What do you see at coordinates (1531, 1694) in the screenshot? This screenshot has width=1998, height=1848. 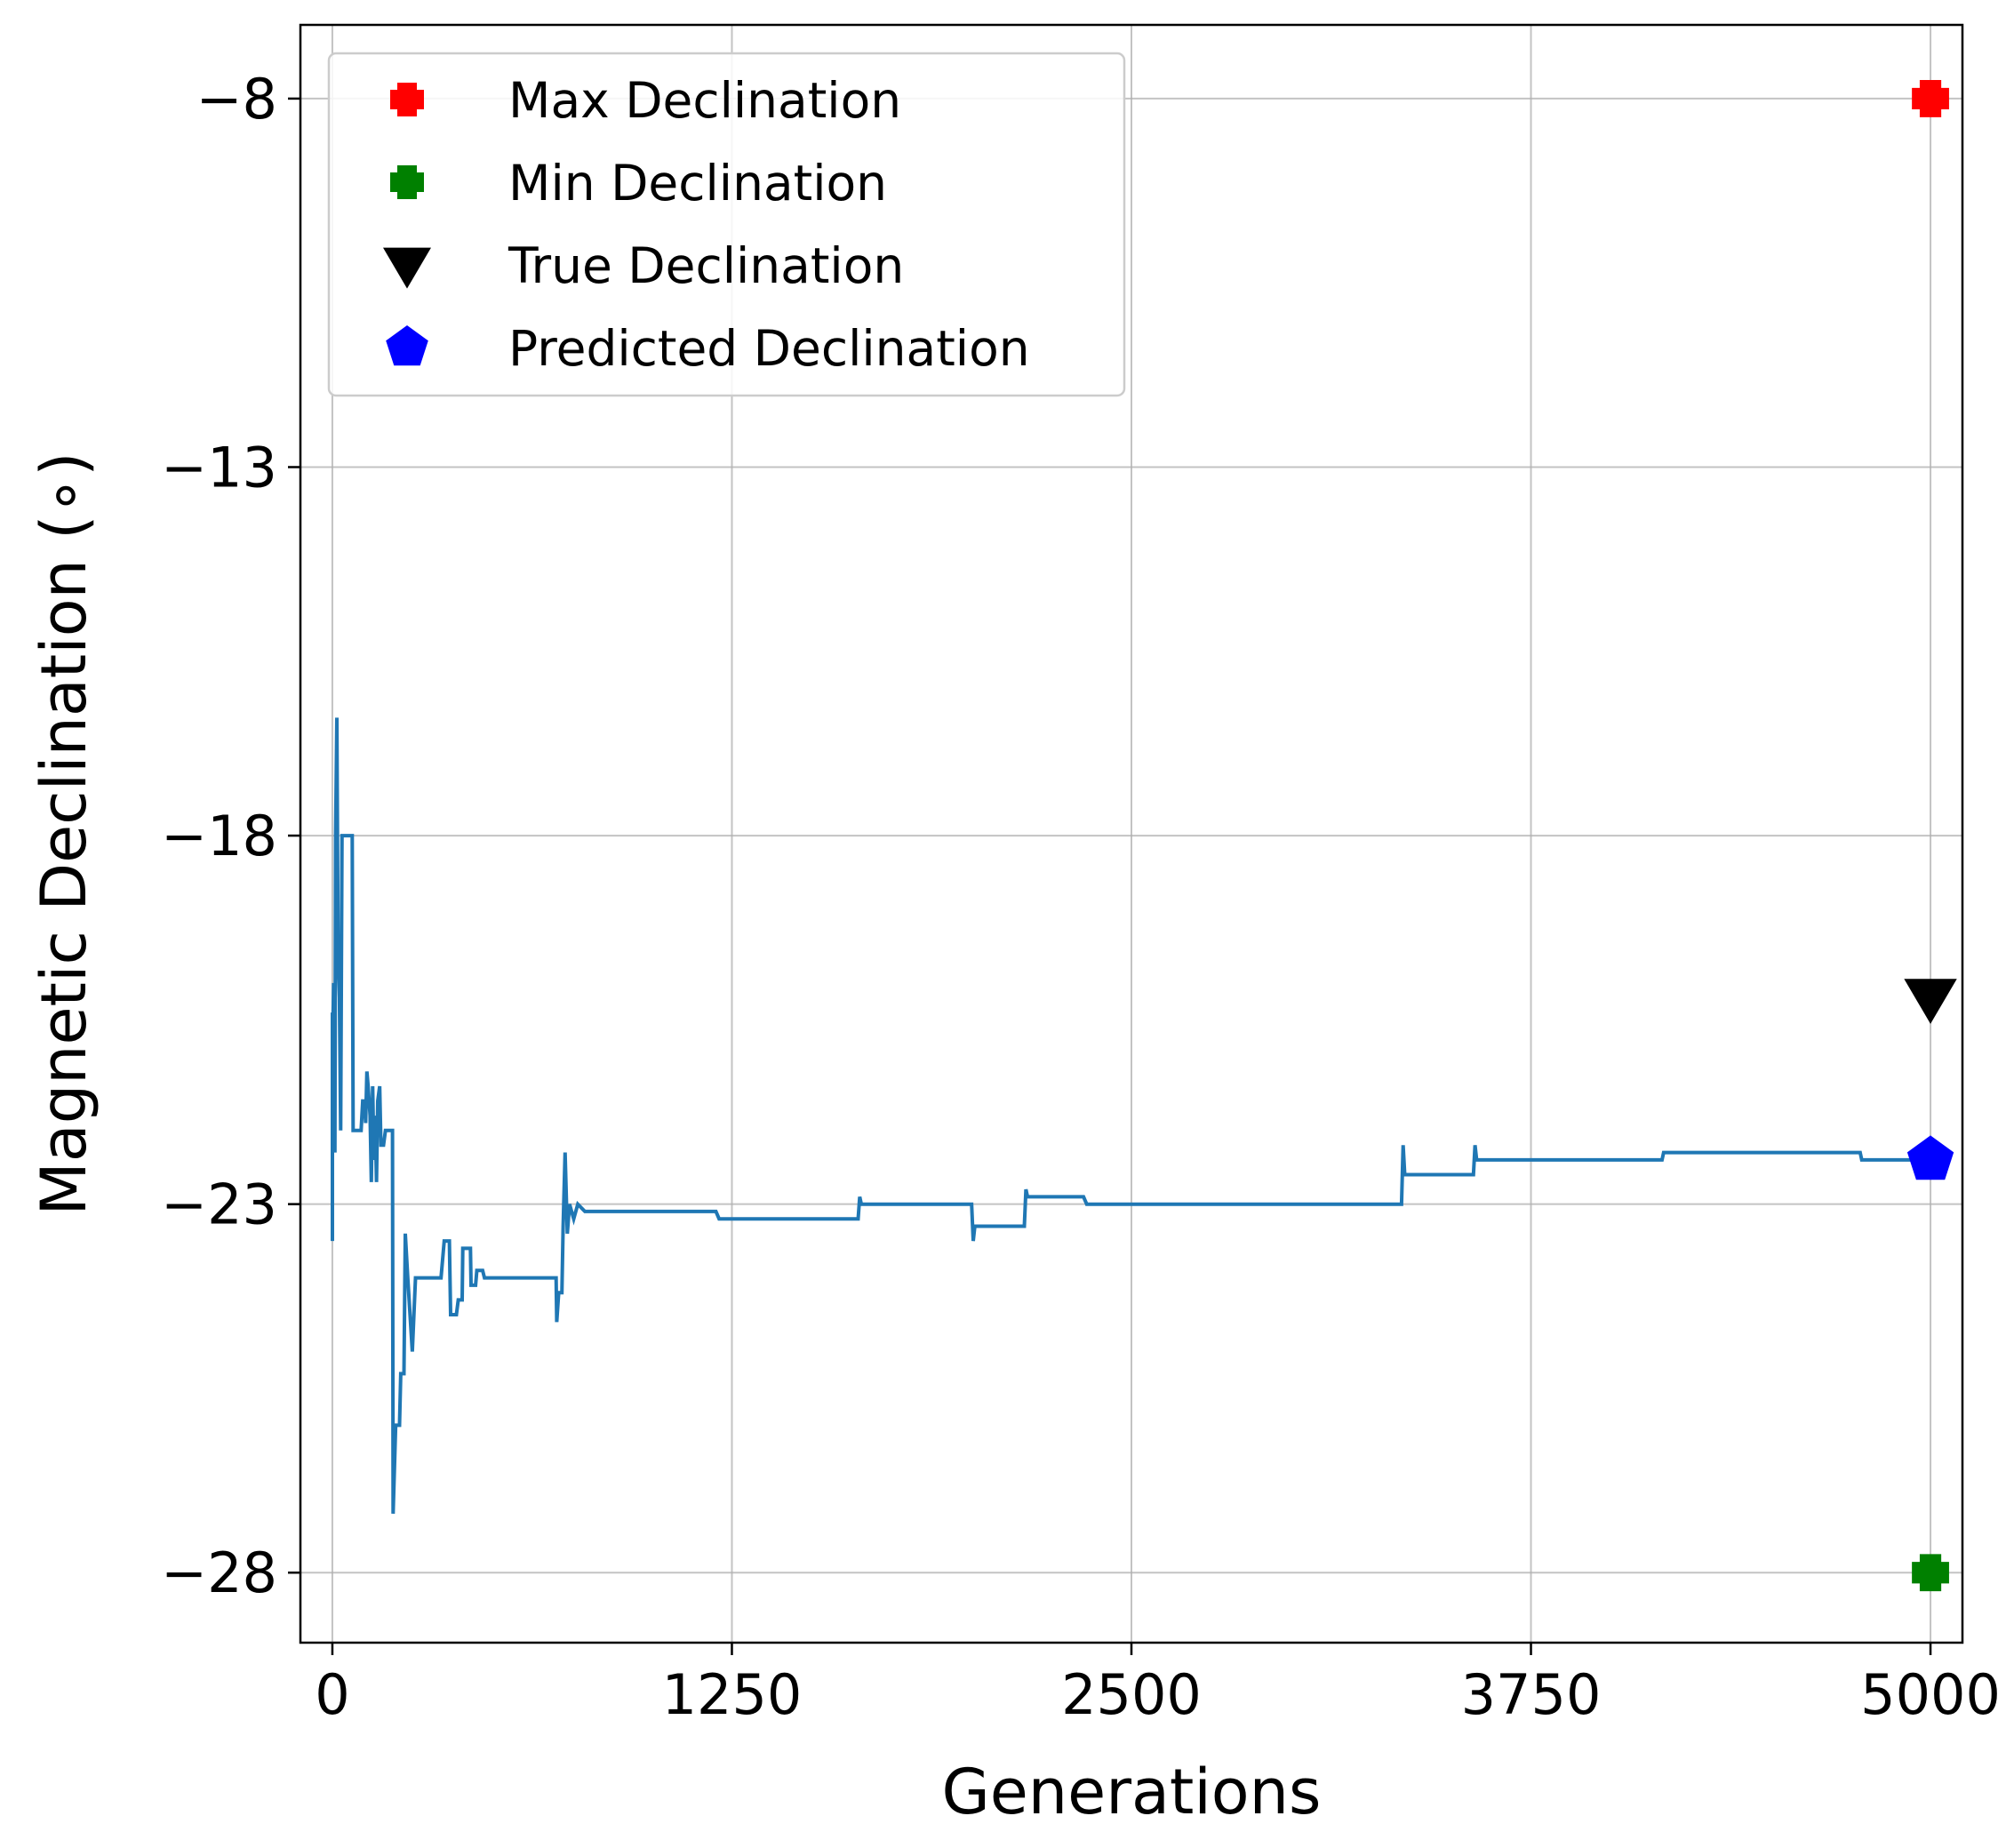 I see `x-tick-label-3: 3750` at bounding box center [1531, 1694].